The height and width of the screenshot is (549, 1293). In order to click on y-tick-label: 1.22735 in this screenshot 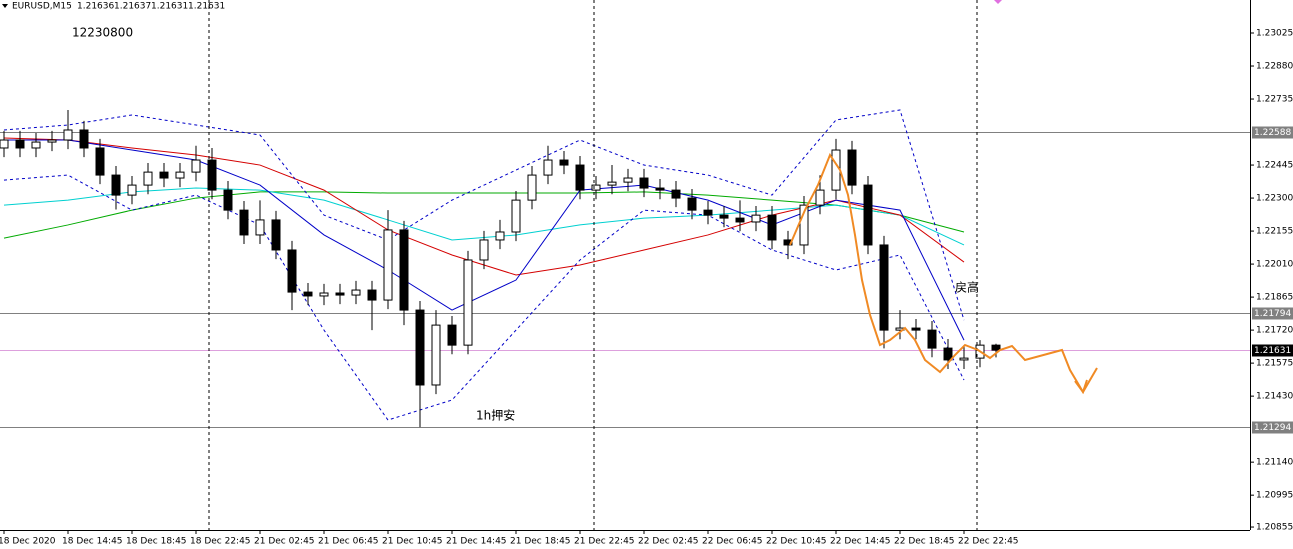, I will do `click(1274, 100)`.